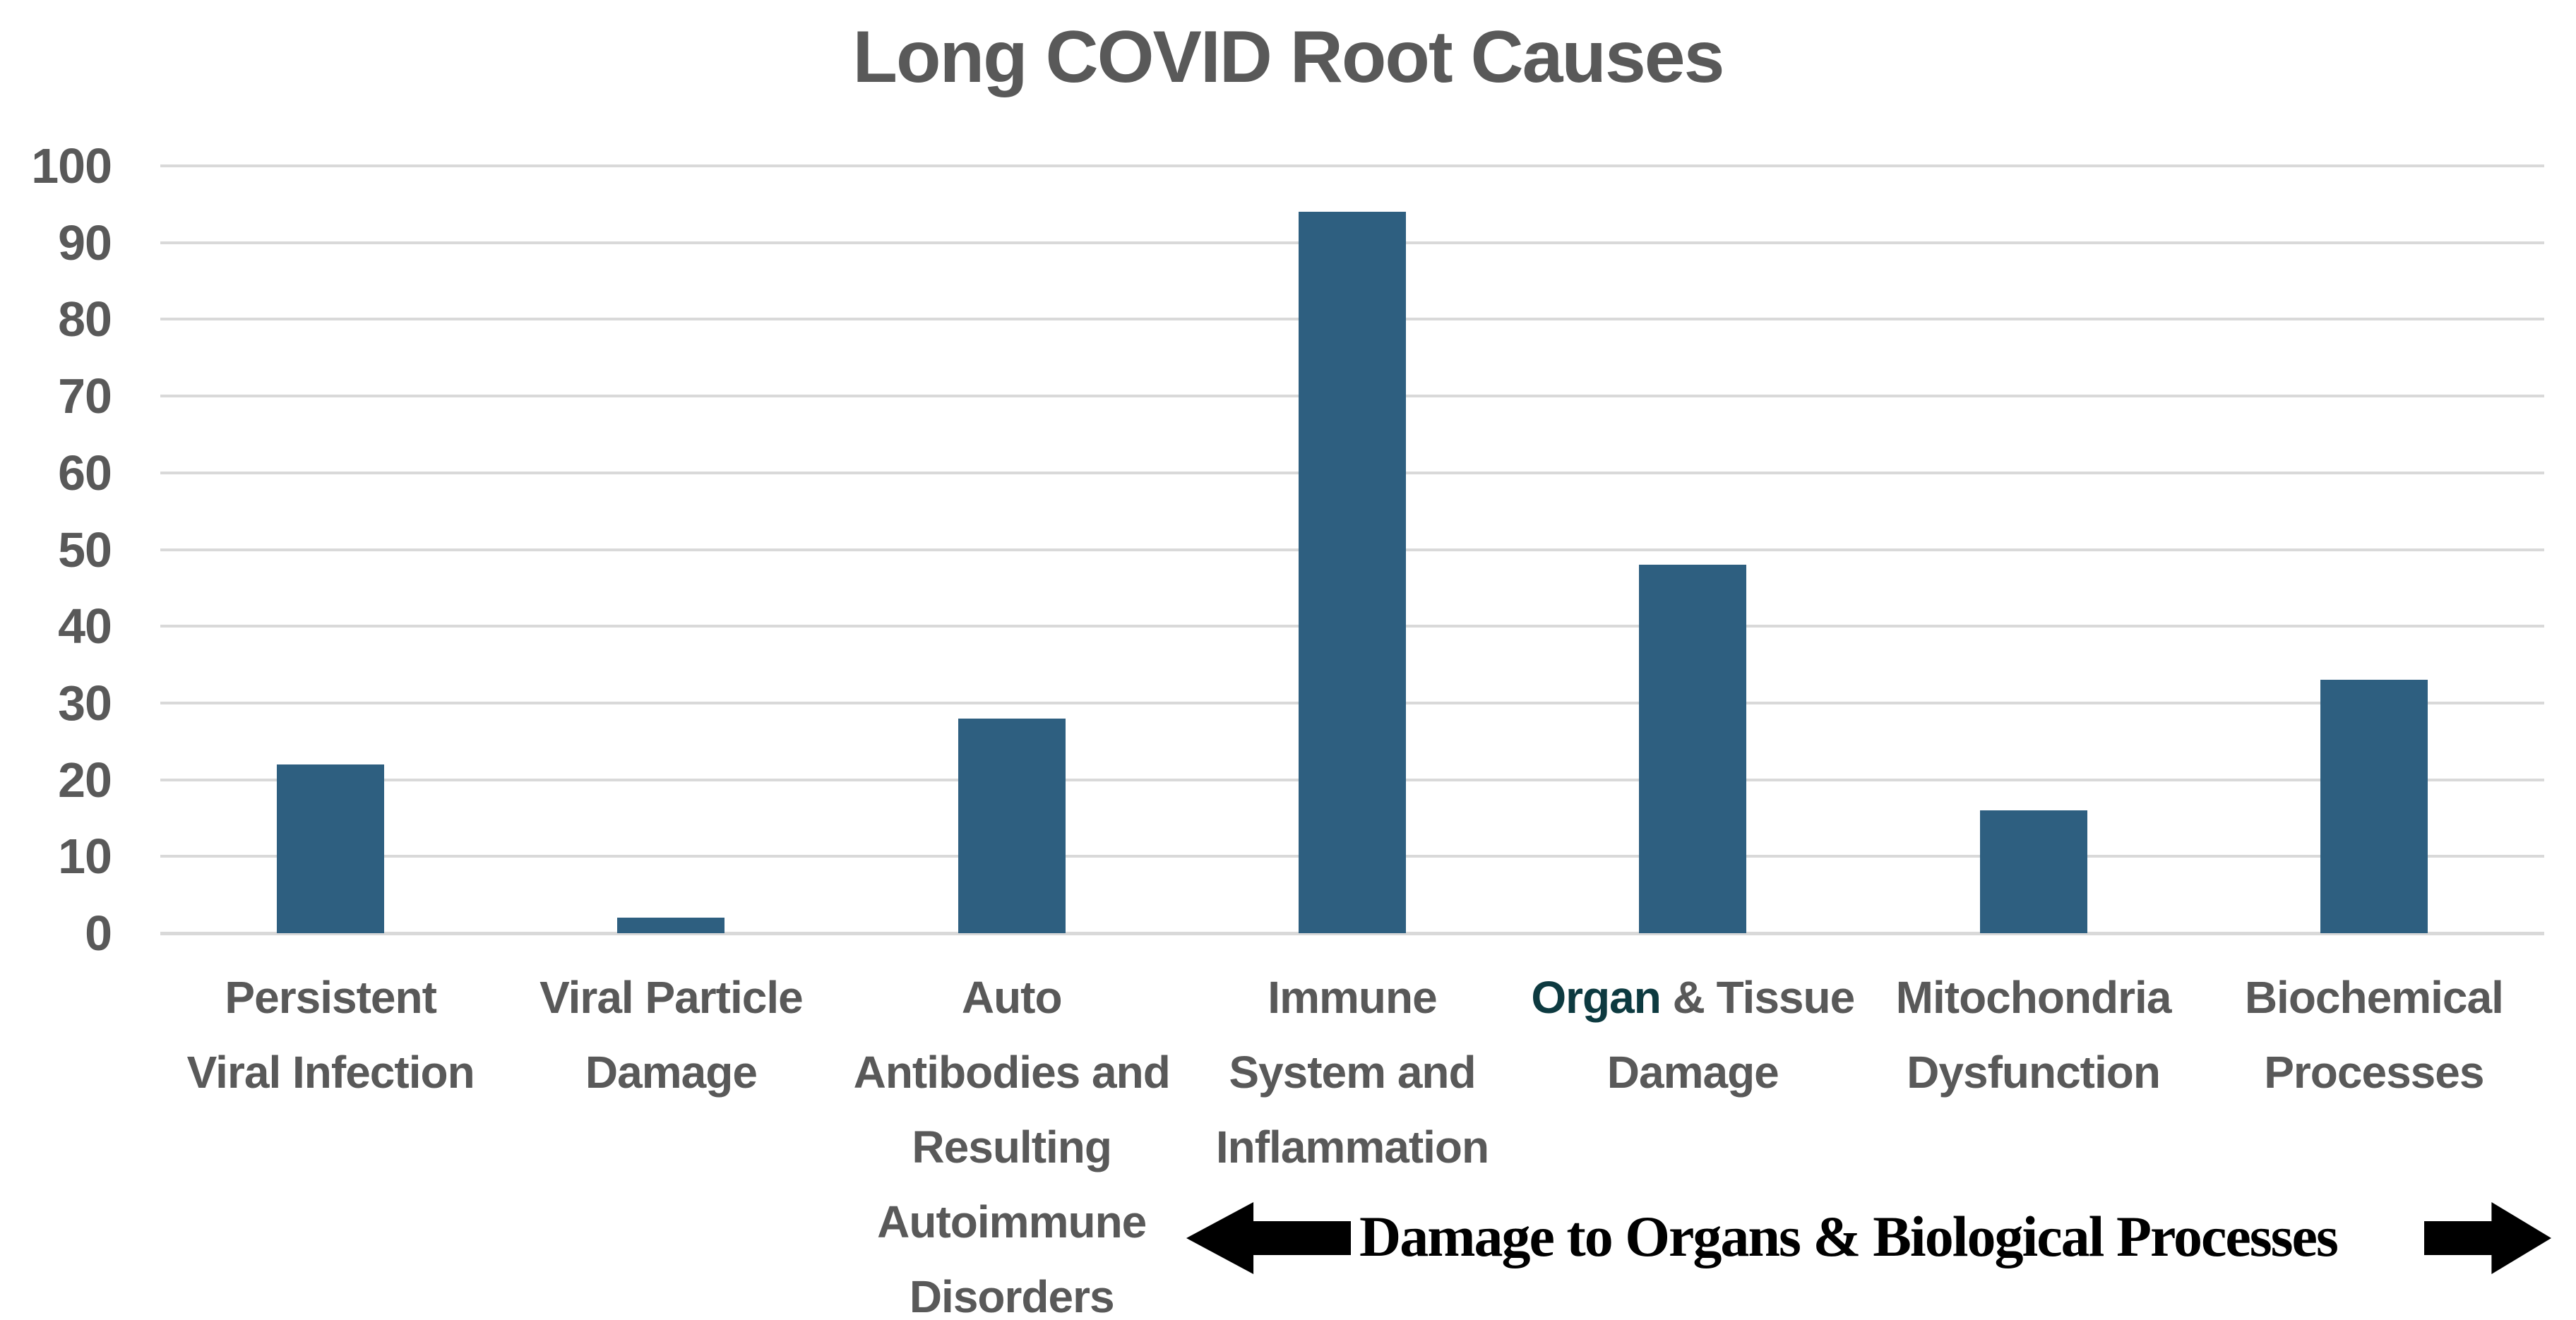  What do you see at coordinates (2374, 1072) in the screenshot?
I see `x-axis-label-line: Processes` at bounding box center [2374, 1072].